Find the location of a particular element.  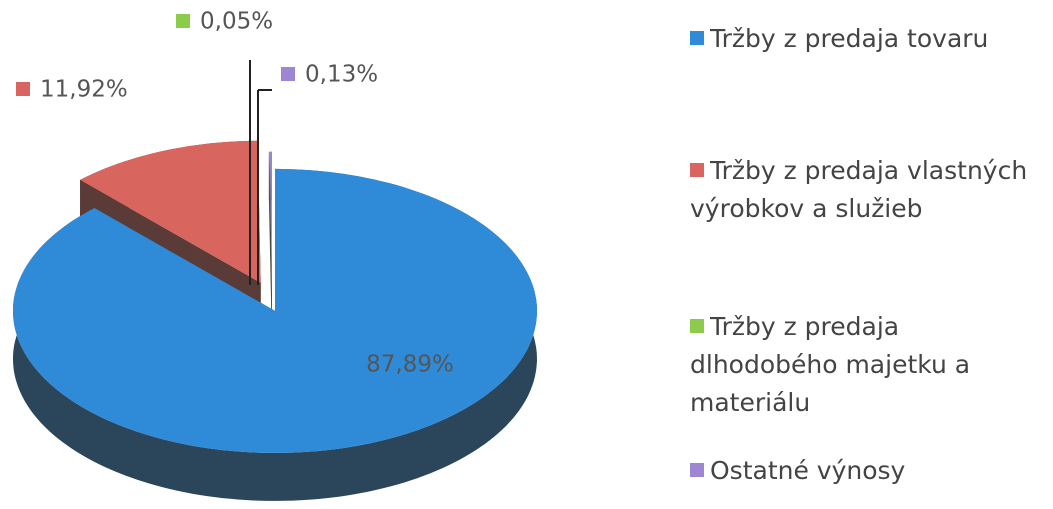

legend-item: Tržby z predaja tovaru is located at coordinates (865, 39).